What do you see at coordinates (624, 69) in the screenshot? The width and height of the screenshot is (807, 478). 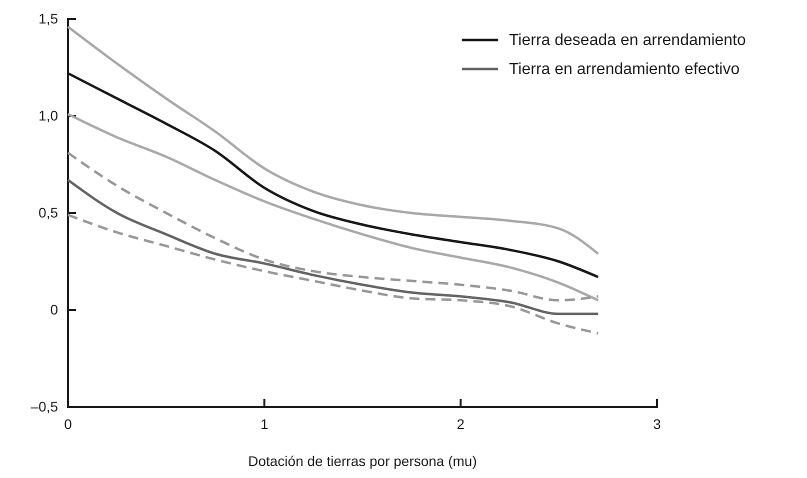 I see `legend-label: Tierra en arrendamiento efectivo` at bounding box center [624, 69].